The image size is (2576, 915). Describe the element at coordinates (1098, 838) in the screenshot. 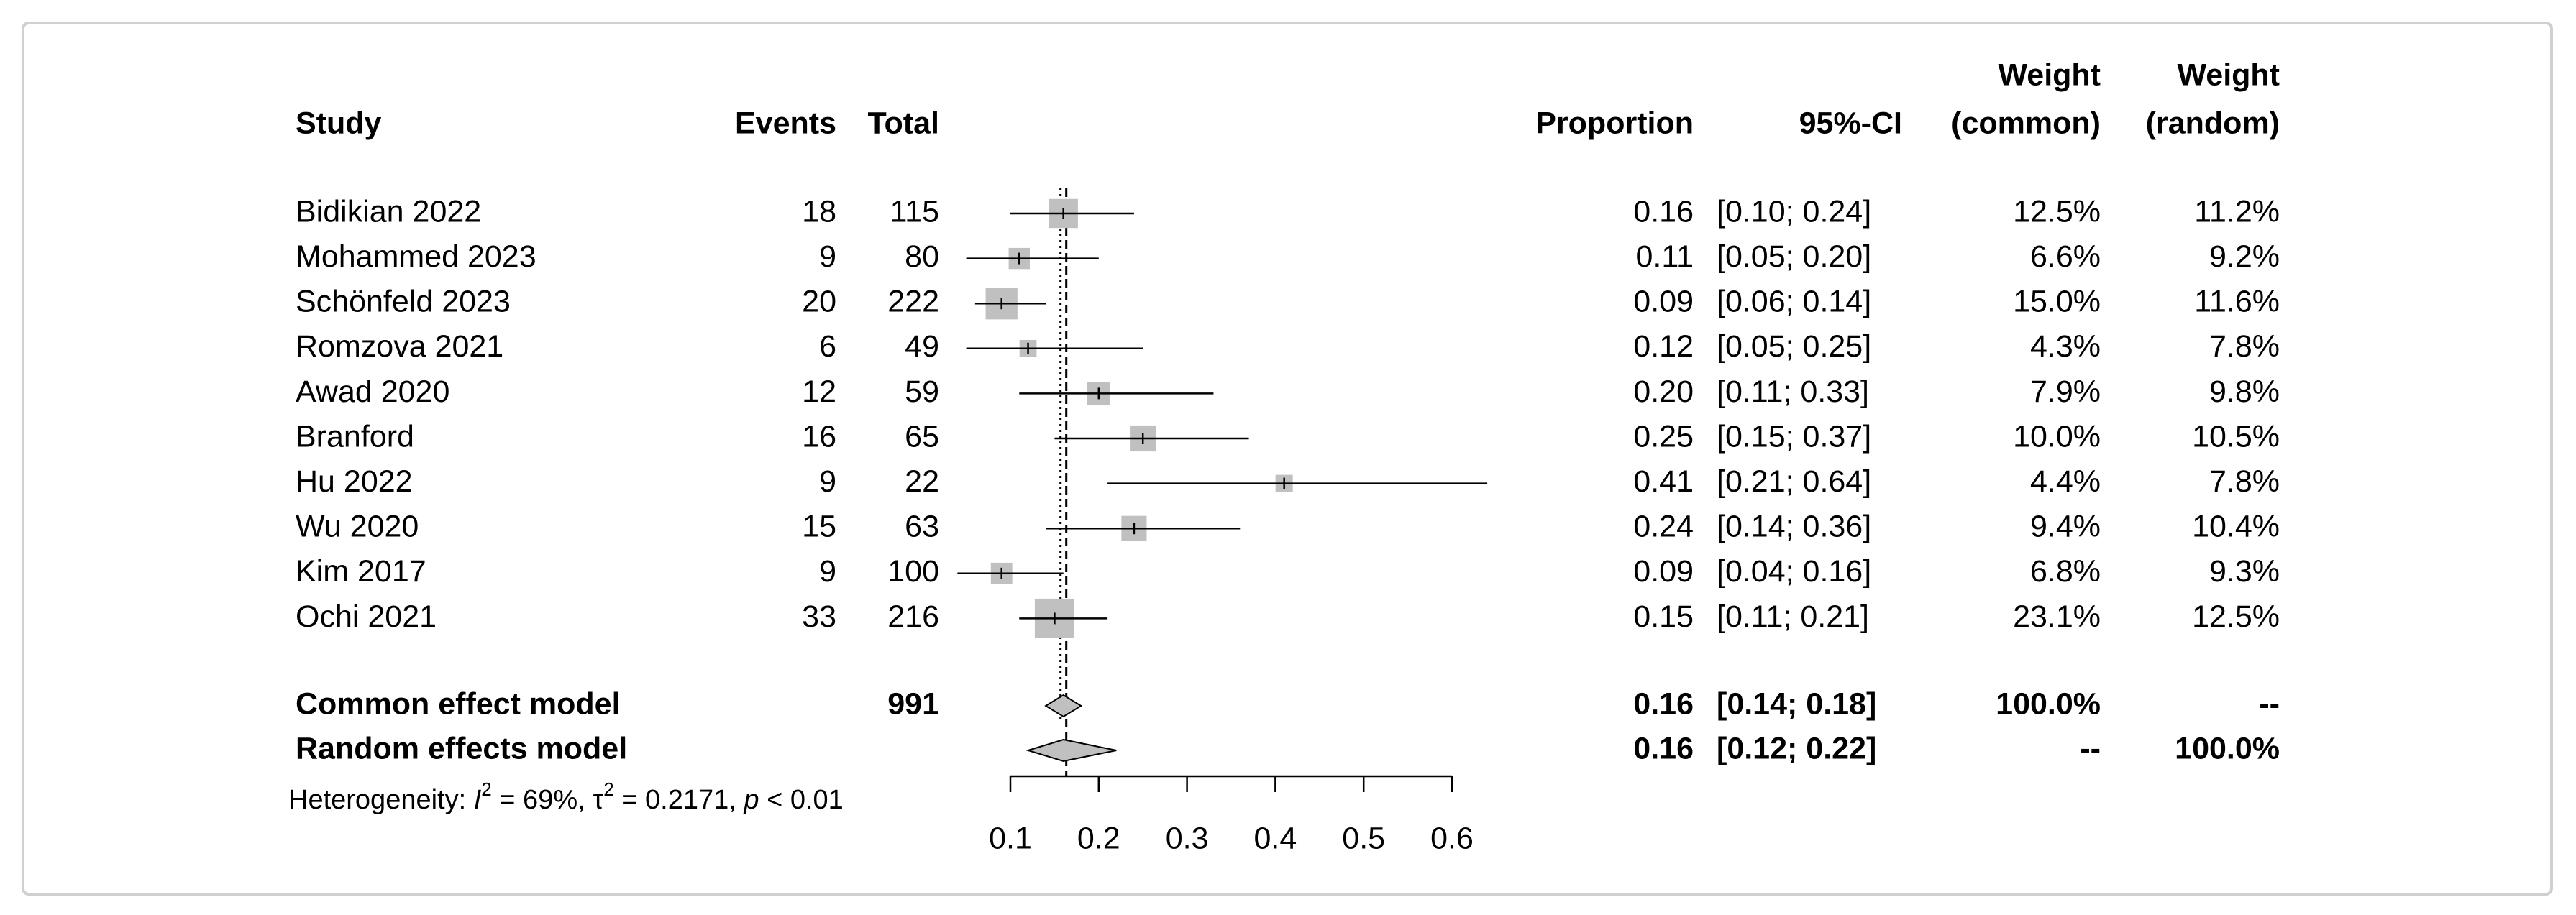

I see `x-tick-label: 0.2` at that location.